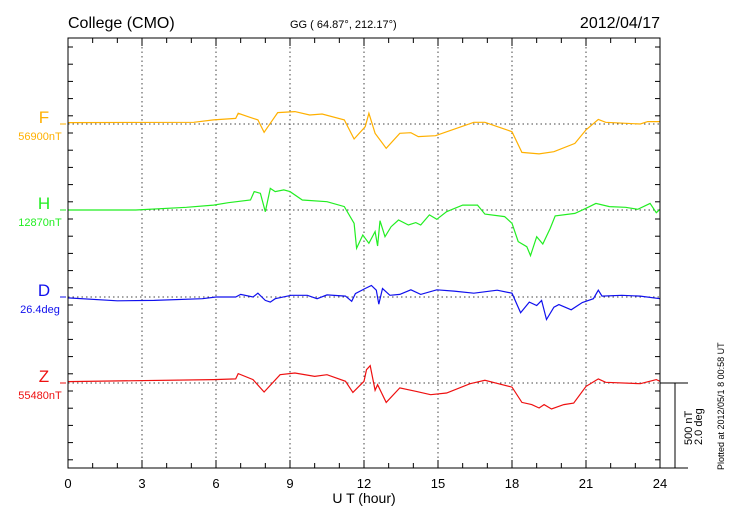 This screenshot has width=730, height=520. What do you see at coordinates (699, 426) in the screenshot?
I see `scale-deg-label: 2.0 deg` at bounding box center [699, 426].